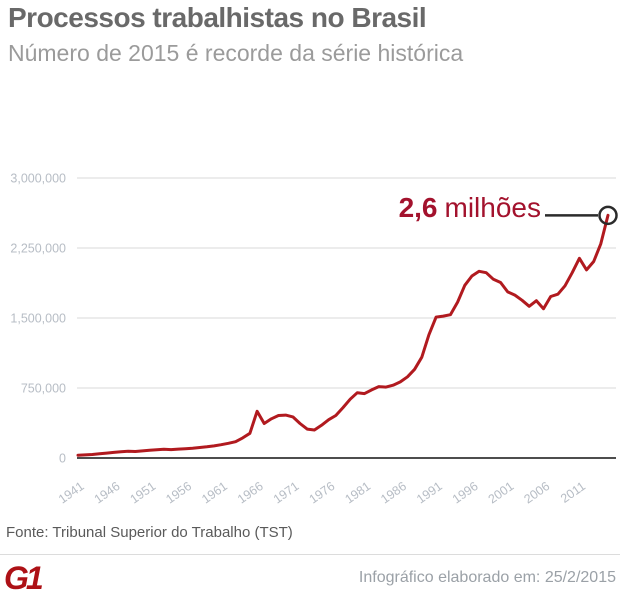 The width and height of the screenshot is (620, 600). Describe the element at coordinates (487, 577) in the screenshot. I see `credit-text: Infográfico elaborado em: 25/2/2015` at that location.